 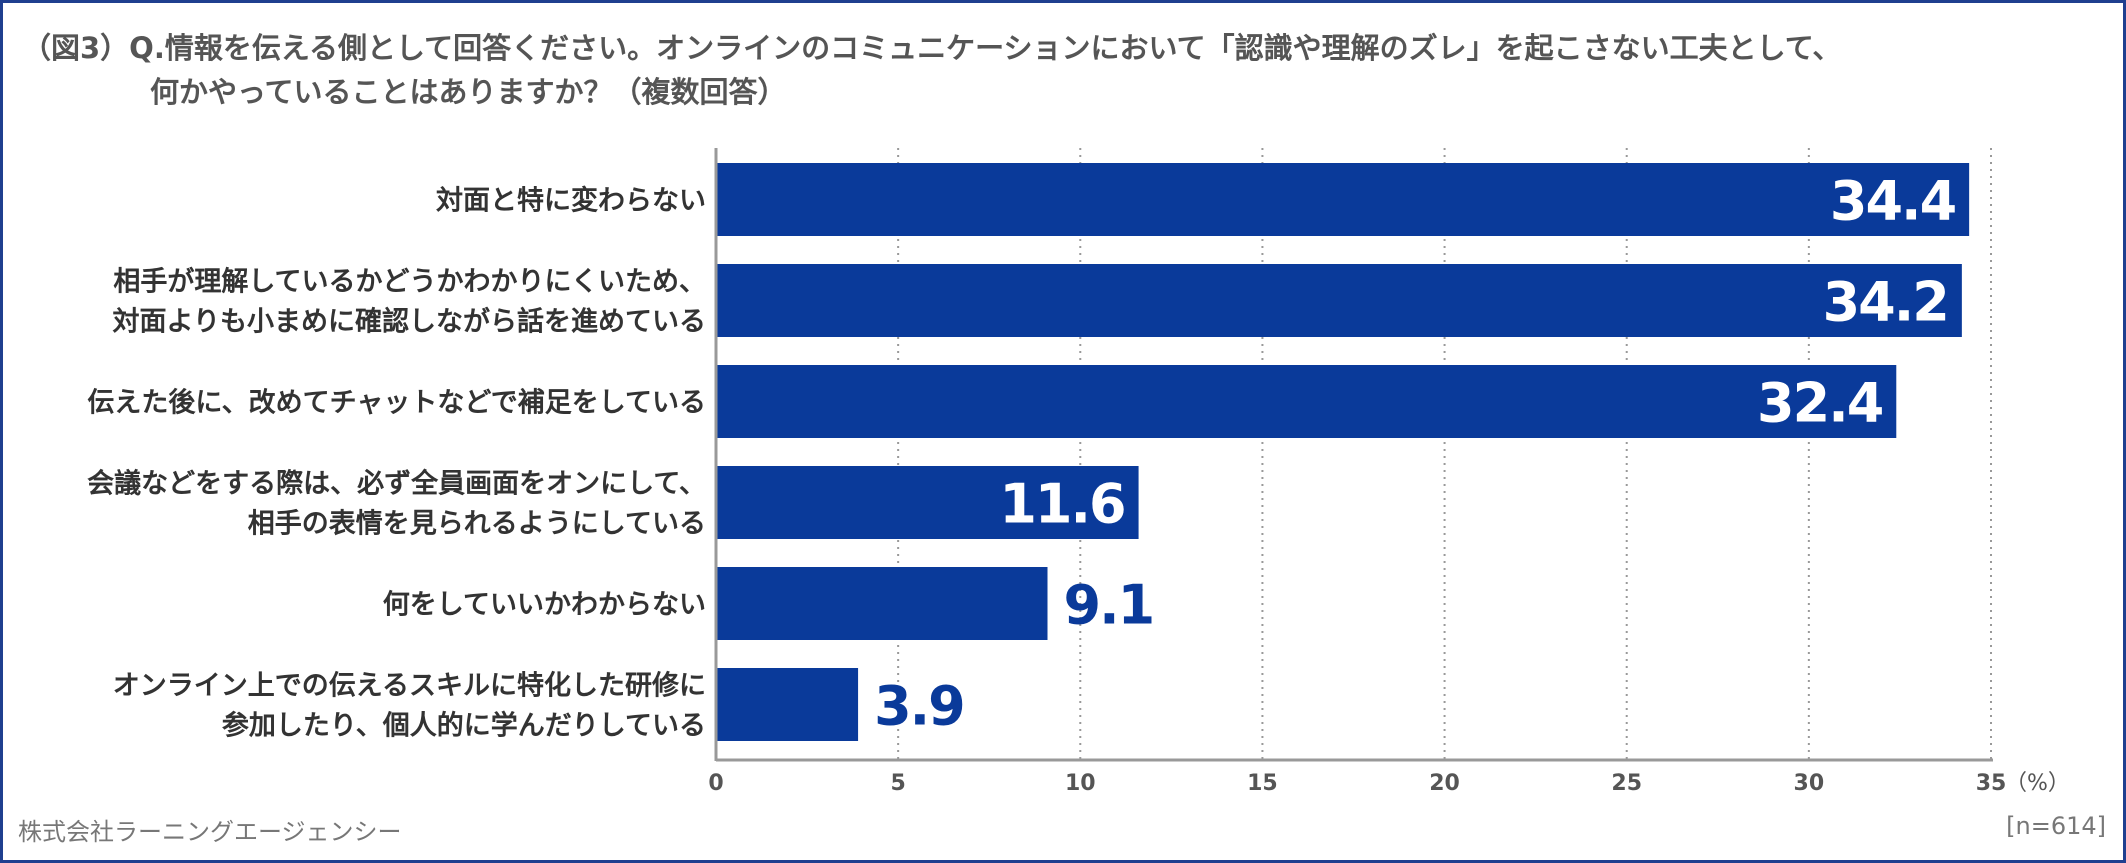 What do you see at coordinates (2056, 826) in the screenshot?
I see `sample-size: [n=614]` at bounding box center [2056, 826].